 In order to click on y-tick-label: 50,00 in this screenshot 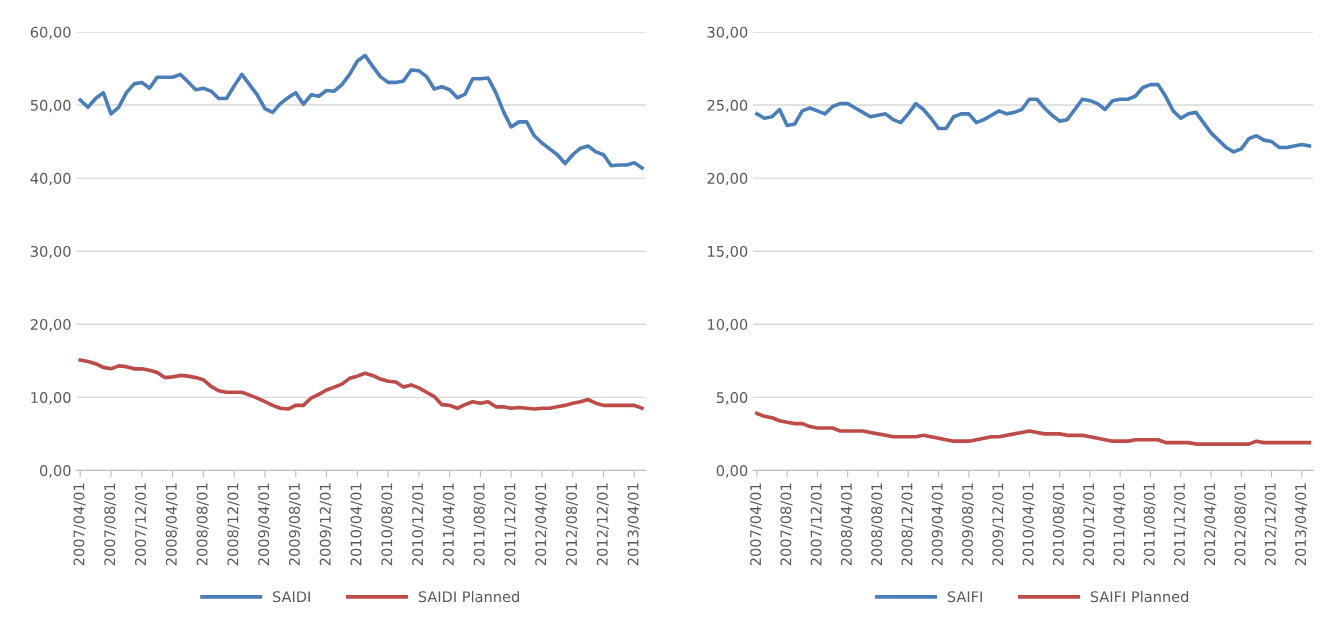, I will do `click(50, 106)`.